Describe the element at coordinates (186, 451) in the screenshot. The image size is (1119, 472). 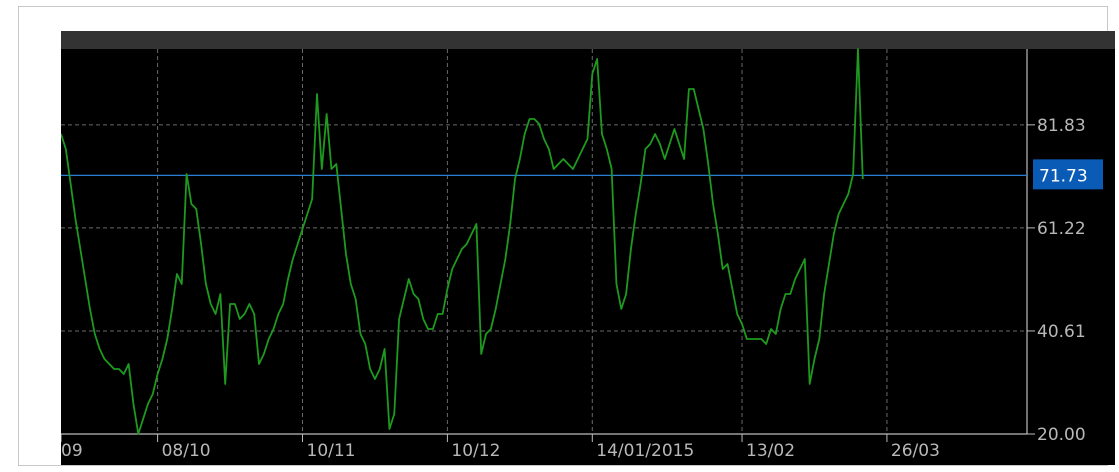
I see `x-tick-label: 08/10` at that location.